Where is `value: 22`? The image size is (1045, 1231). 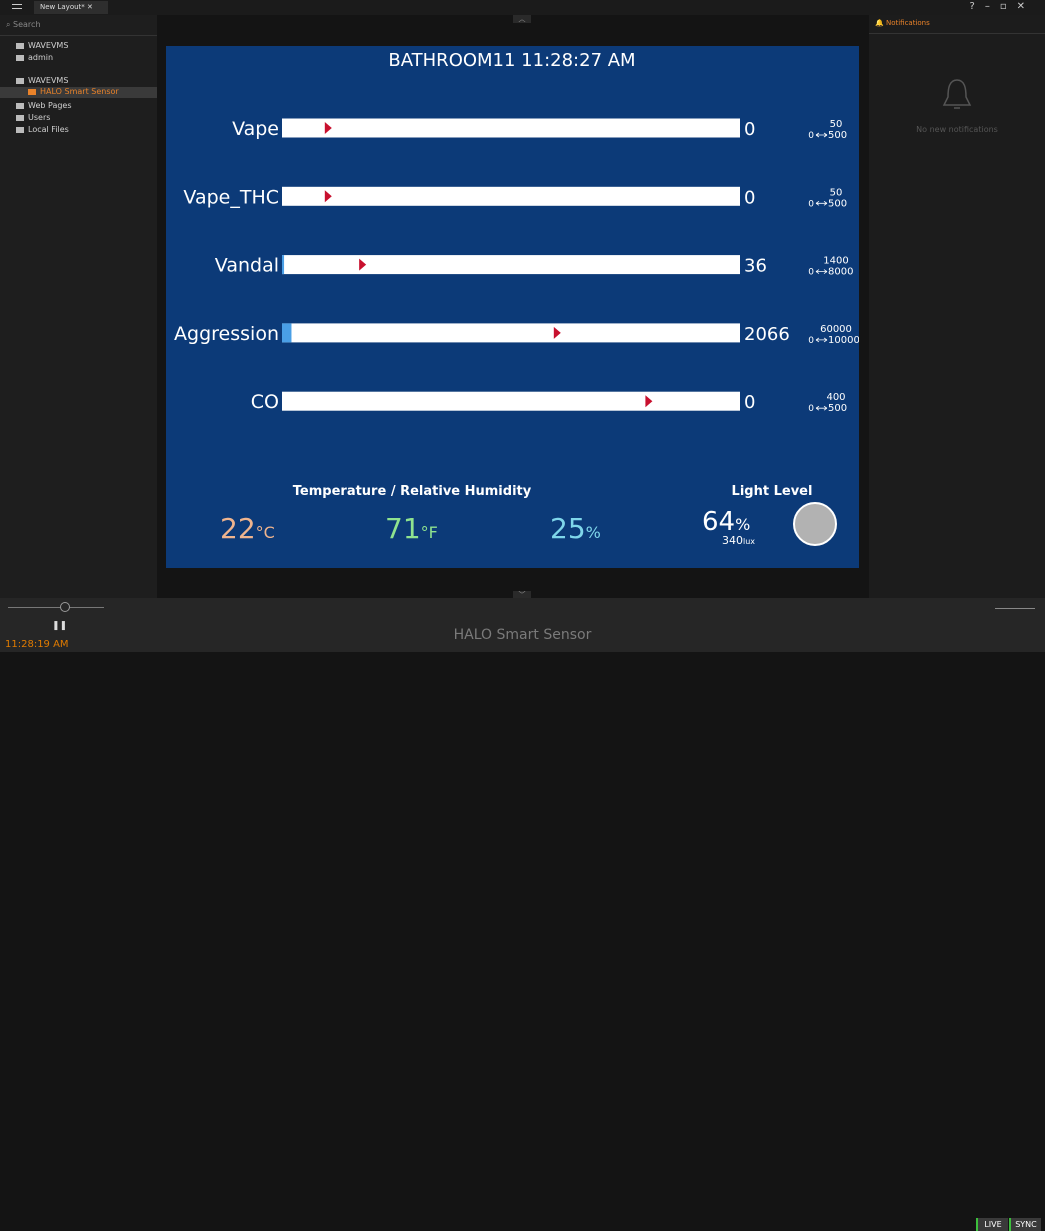 value: 22 is located at coordinates (238, 528).